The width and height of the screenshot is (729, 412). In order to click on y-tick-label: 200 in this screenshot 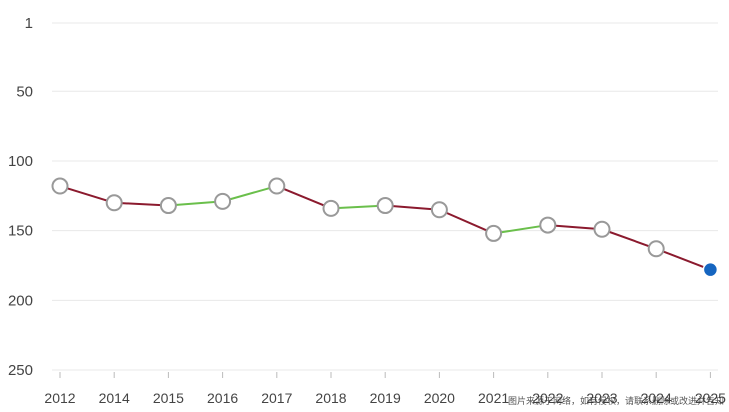, I will do `click(20, 300)`.